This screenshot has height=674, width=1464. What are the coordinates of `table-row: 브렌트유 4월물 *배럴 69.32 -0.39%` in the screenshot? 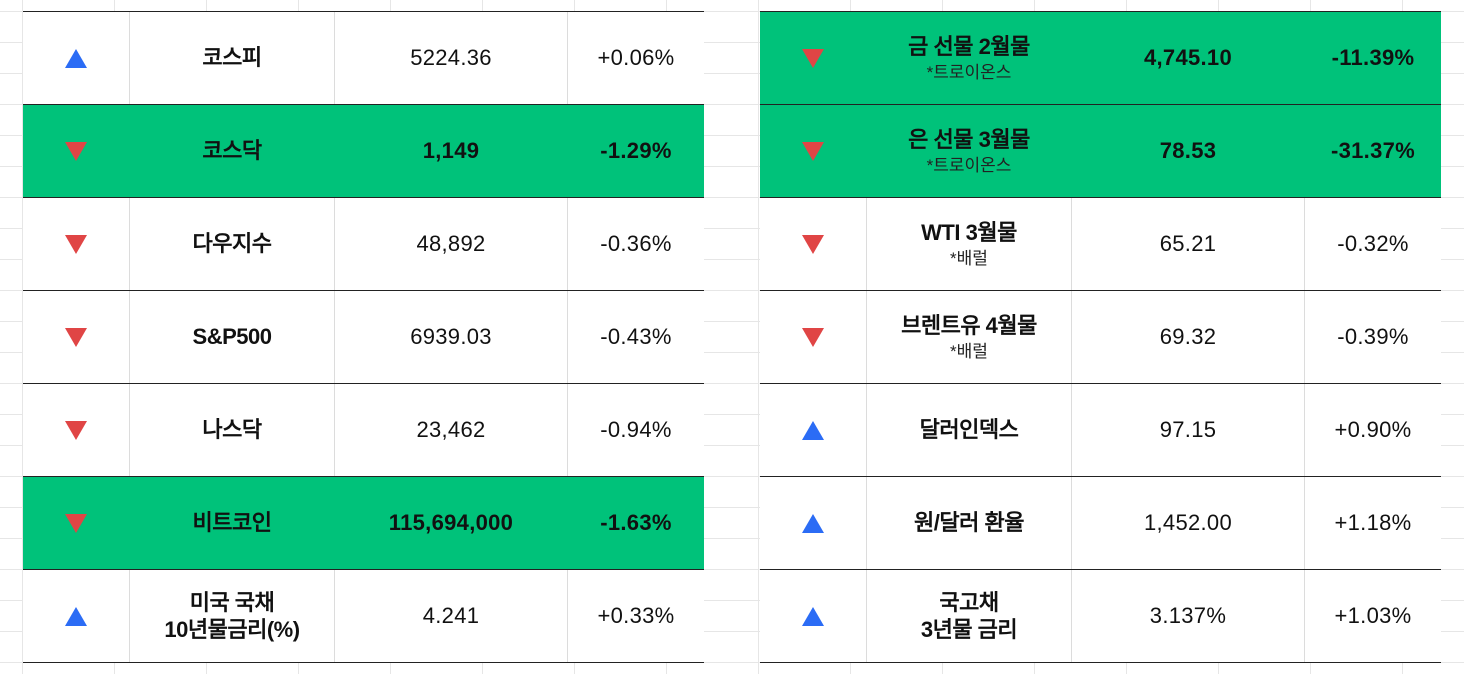 It's located at (1100, 337).